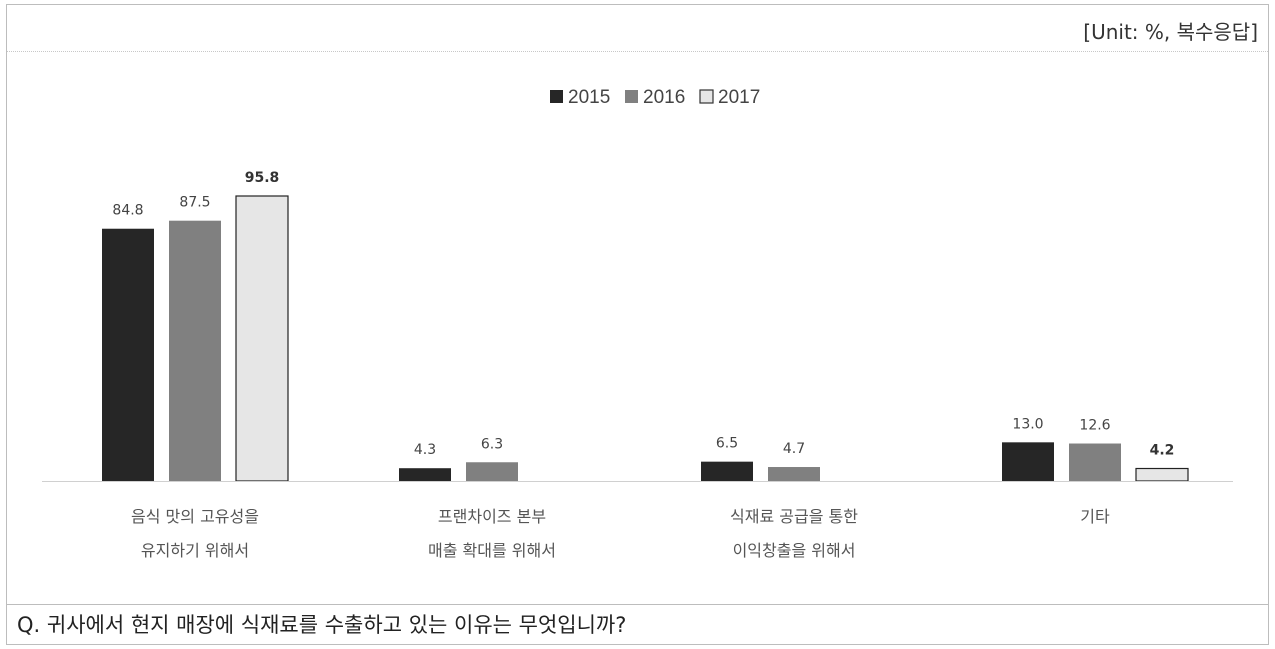 This screenshot has height=649, width=1275. What do you see at coordinates (1095, 516) in the screenshot?
I see `category-label-3-0: 기타` at bounding box center [1095, 516].